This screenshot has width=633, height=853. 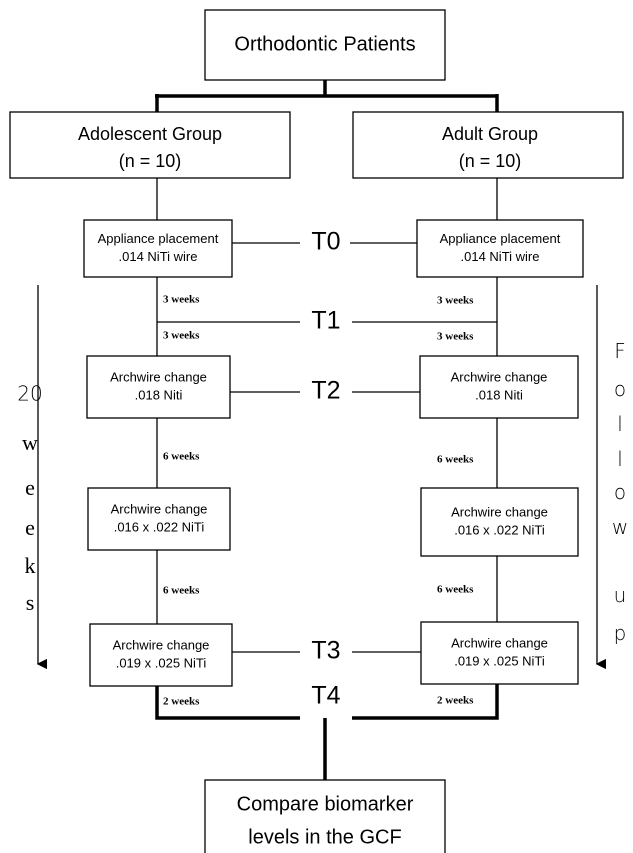 What do you see at coordinates (325, 816) in the screenshot?
I see `outcome-box` at bounding box center [325, 816].